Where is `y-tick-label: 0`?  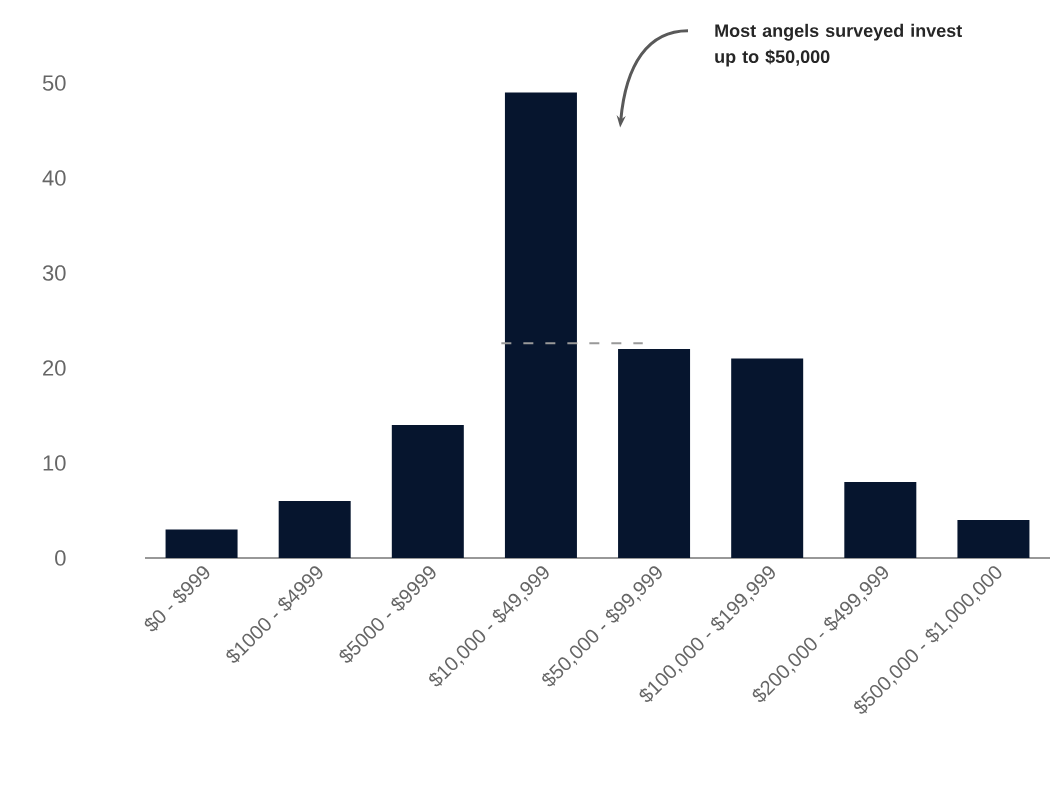 y-tick-label: 0 is located at coordinates (60, 558).